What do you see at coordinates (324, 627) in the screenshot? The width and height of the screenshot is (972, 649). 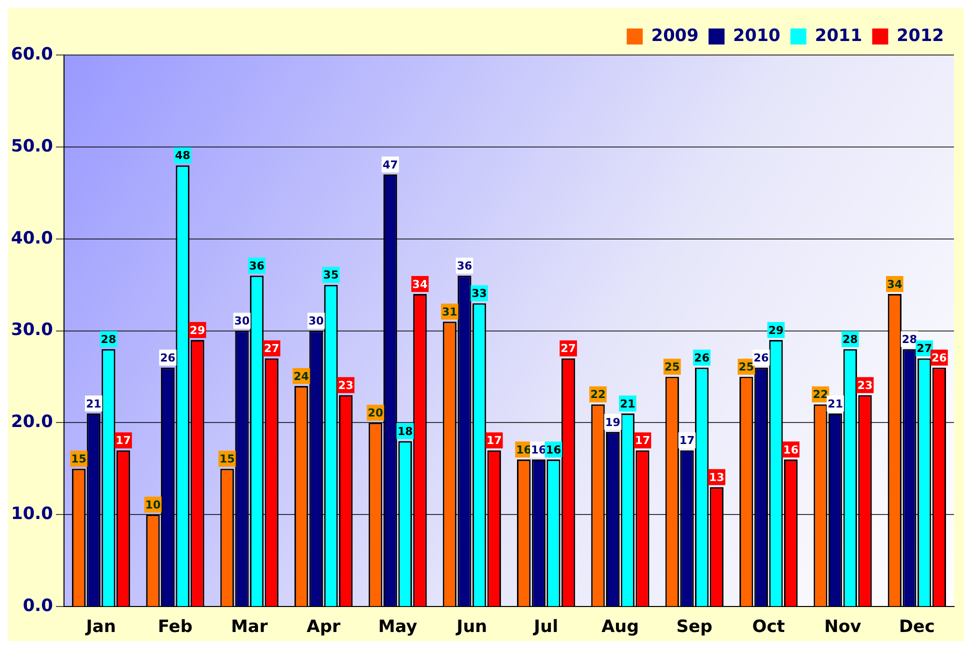 I see `x-tick-label: Apr` at bounding box center [324, 627].